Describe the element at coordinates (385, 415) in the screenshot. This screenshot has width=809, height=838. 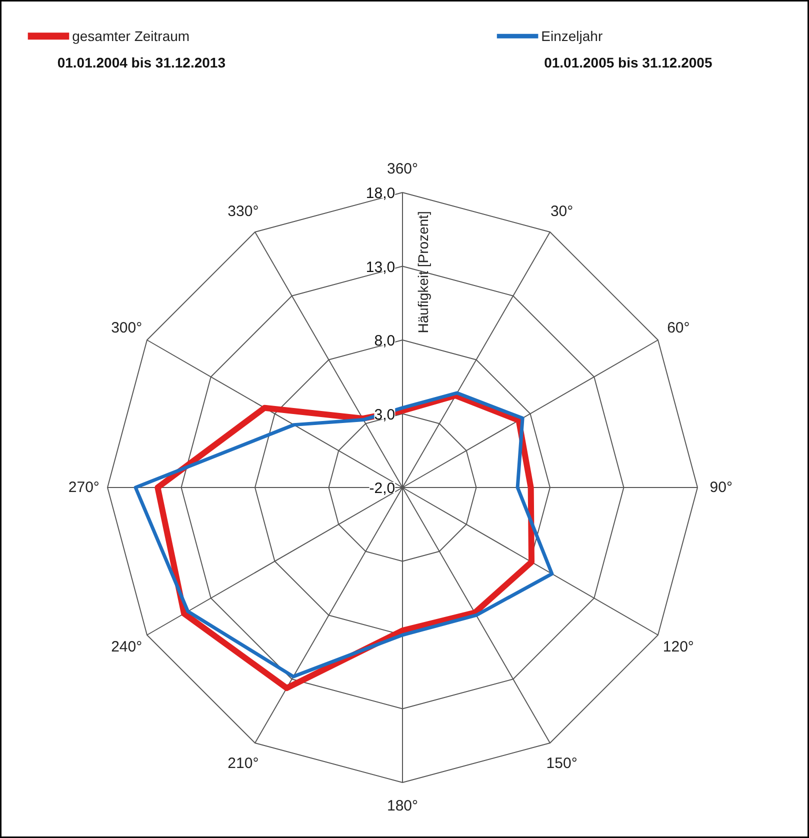
I see `y-tick-label: 3,0` at that location.